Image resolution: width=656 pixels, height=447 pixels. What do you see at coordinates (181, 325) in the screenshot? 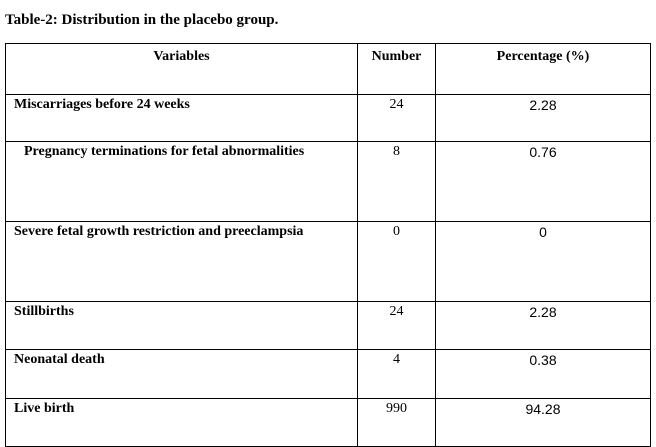
I see `row-variable: Stillbirths` at bounding box center [181, 325].